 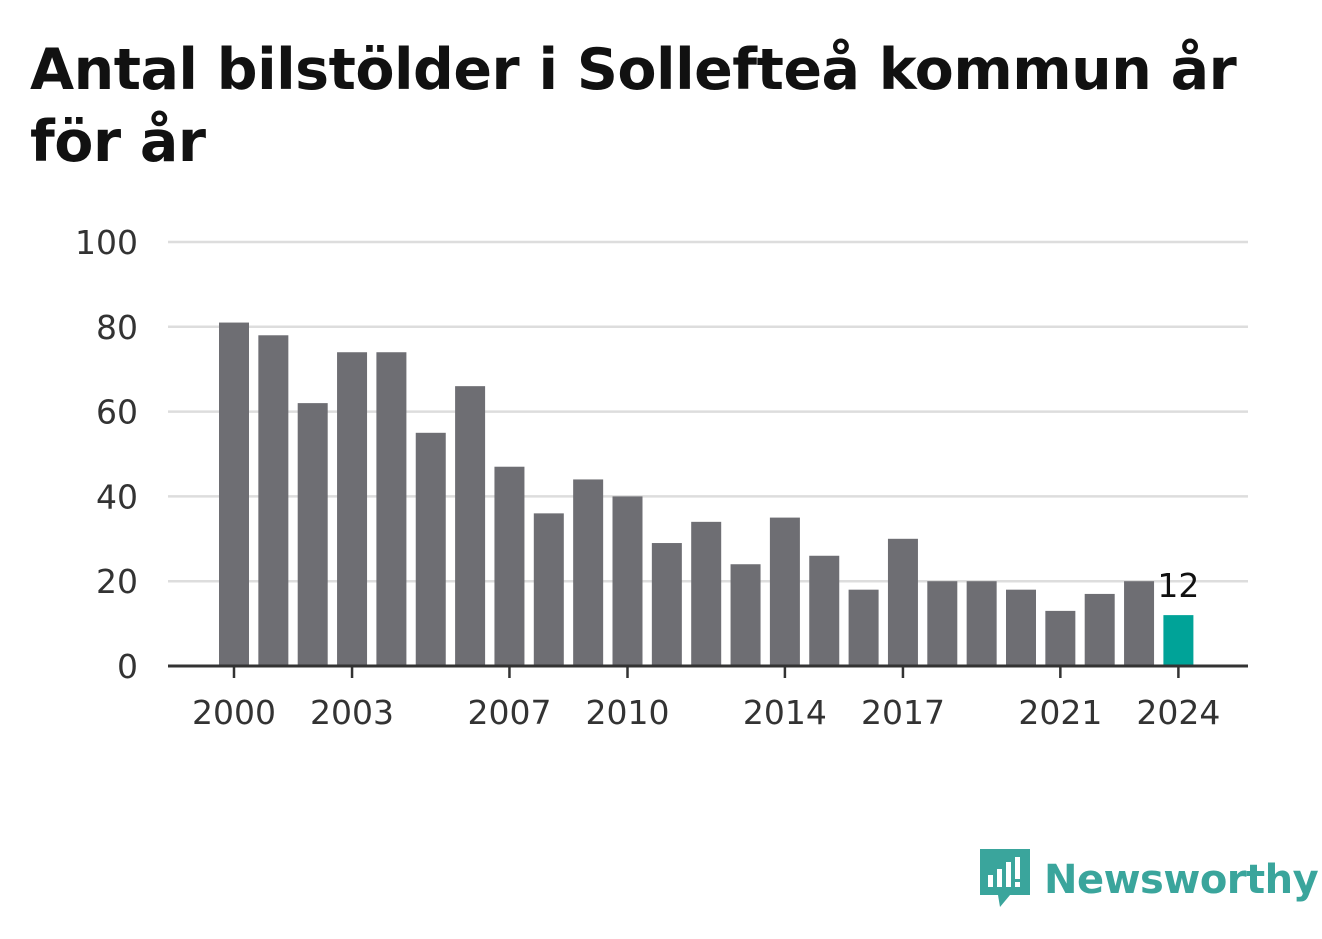 What do you see at coordinates (106, 242) in the screenshot?
I see `y-tick-label: 100` at bounding box center [106, 242].